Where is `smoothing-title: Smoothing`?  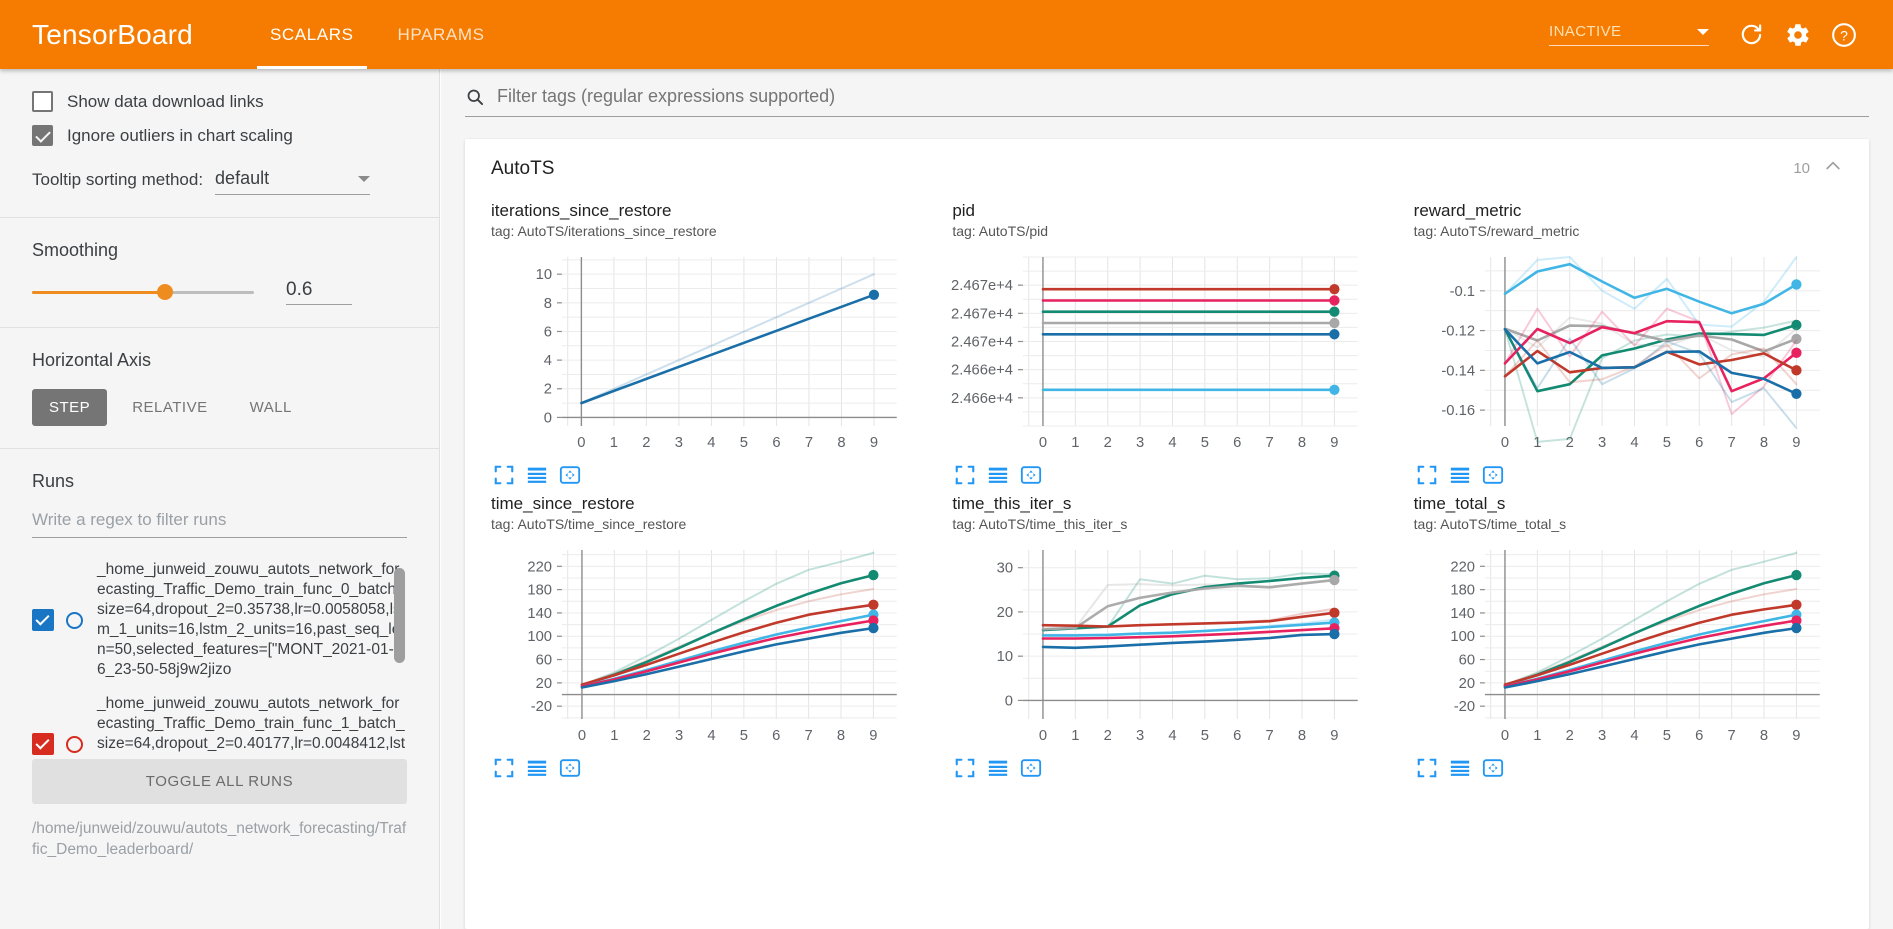
smoothing-title: Smoothing is located at coordinates (75, 250).